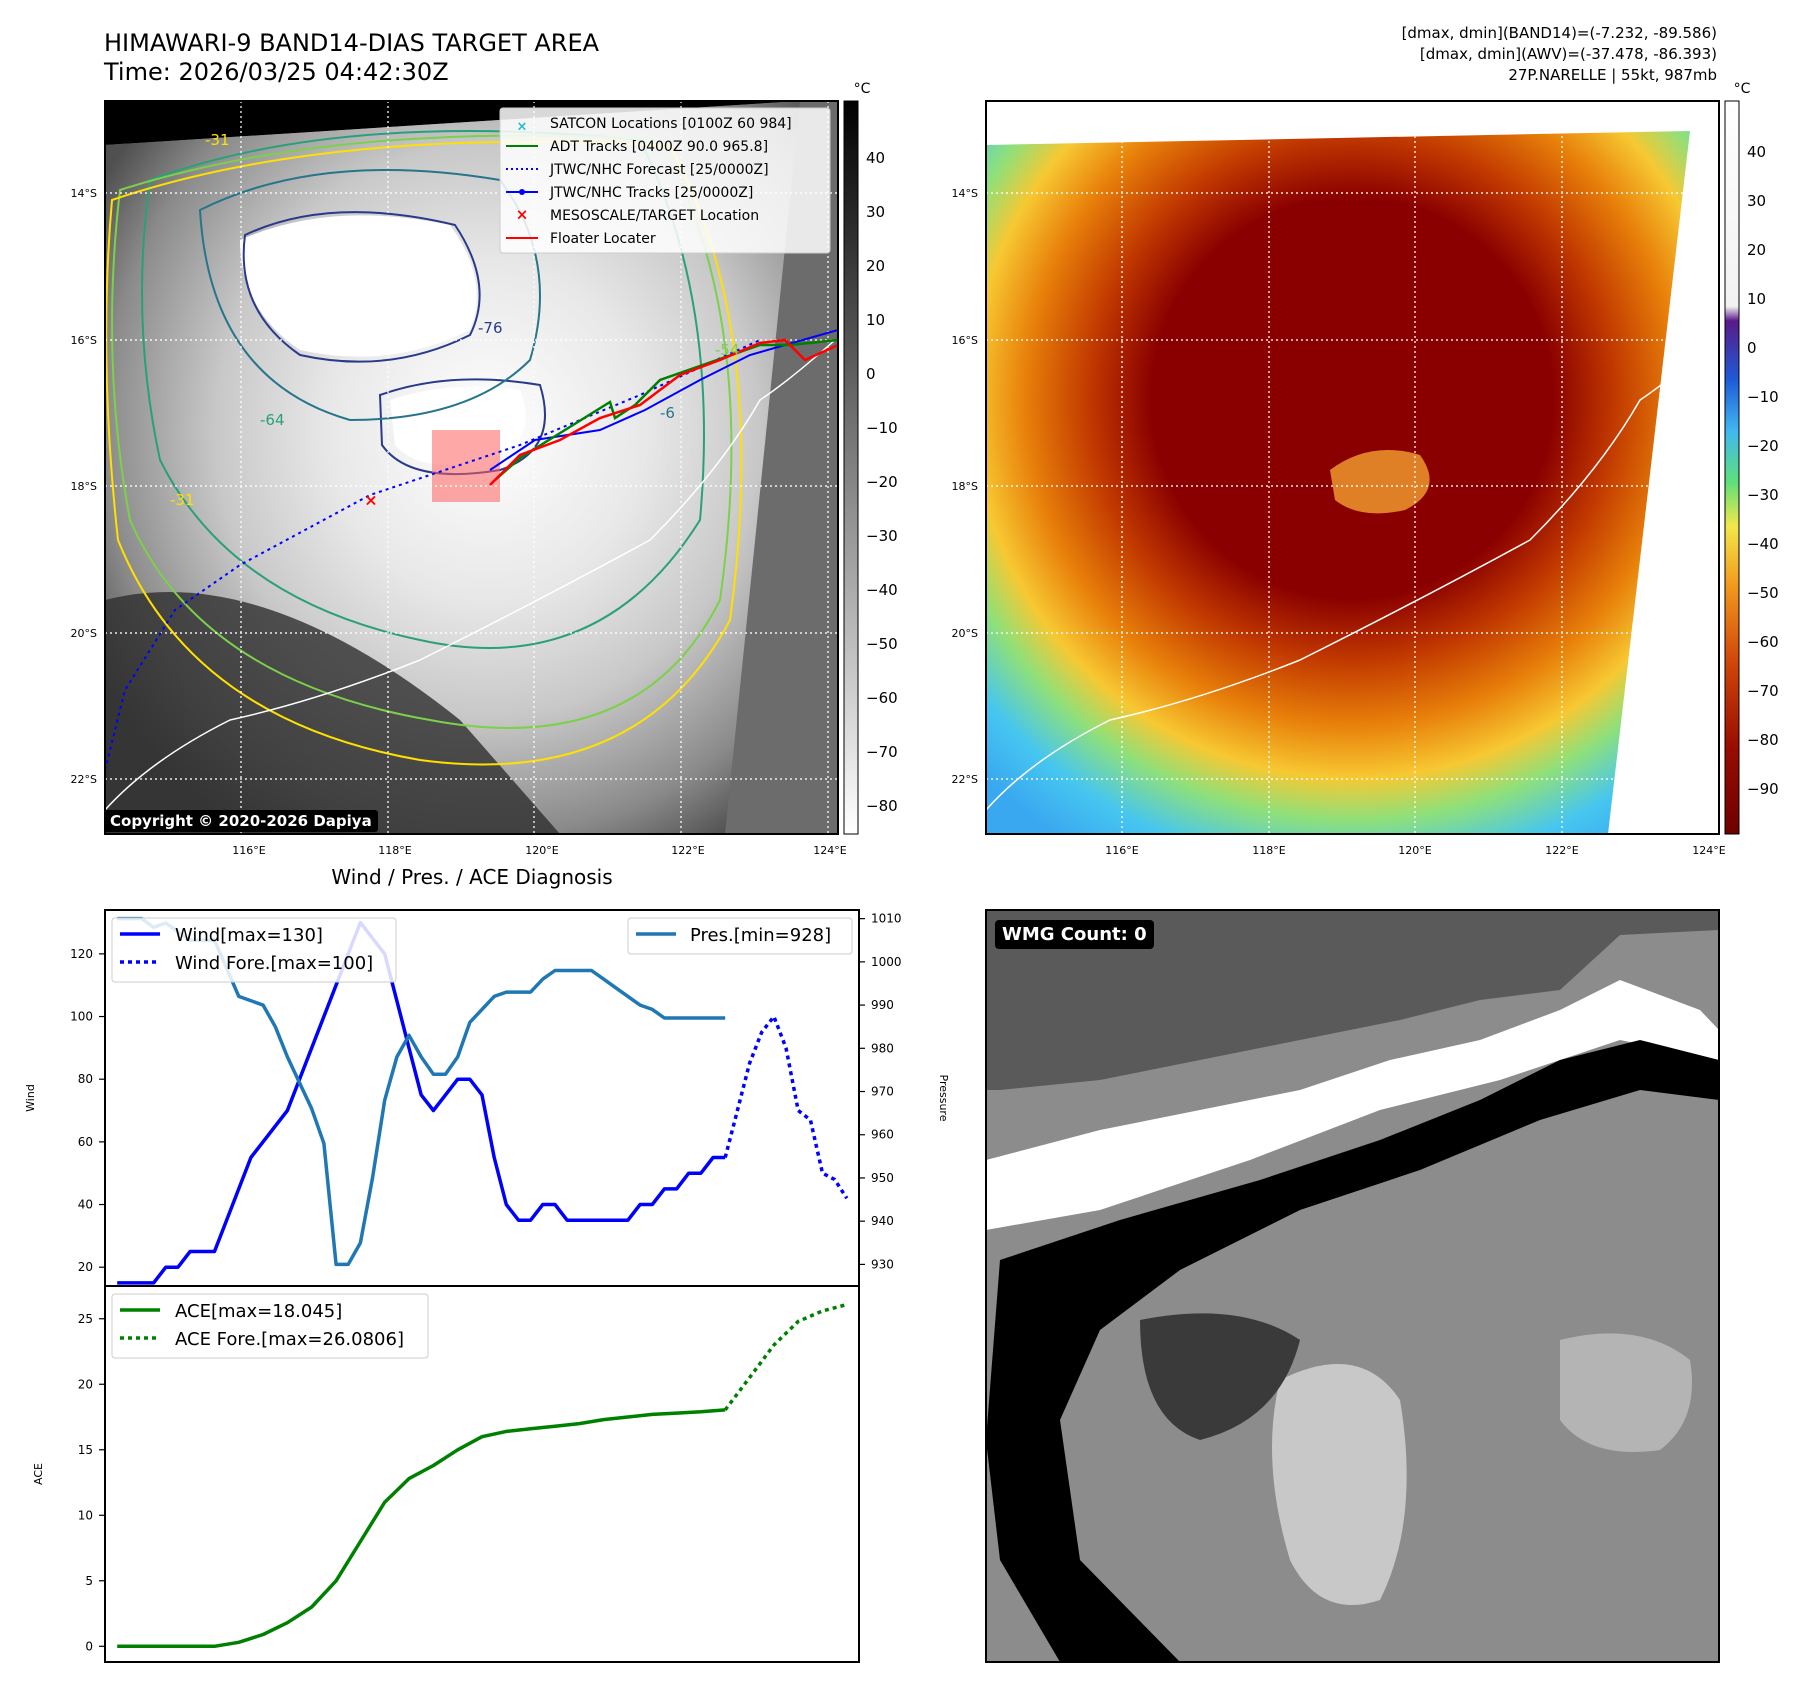 Image resolution: width=1797 pixels, height=1690 pixels. Describe the element at coordinates (1763, 446) in the screenshot. I see `right-cbar-tick-m20: −20` at that location.